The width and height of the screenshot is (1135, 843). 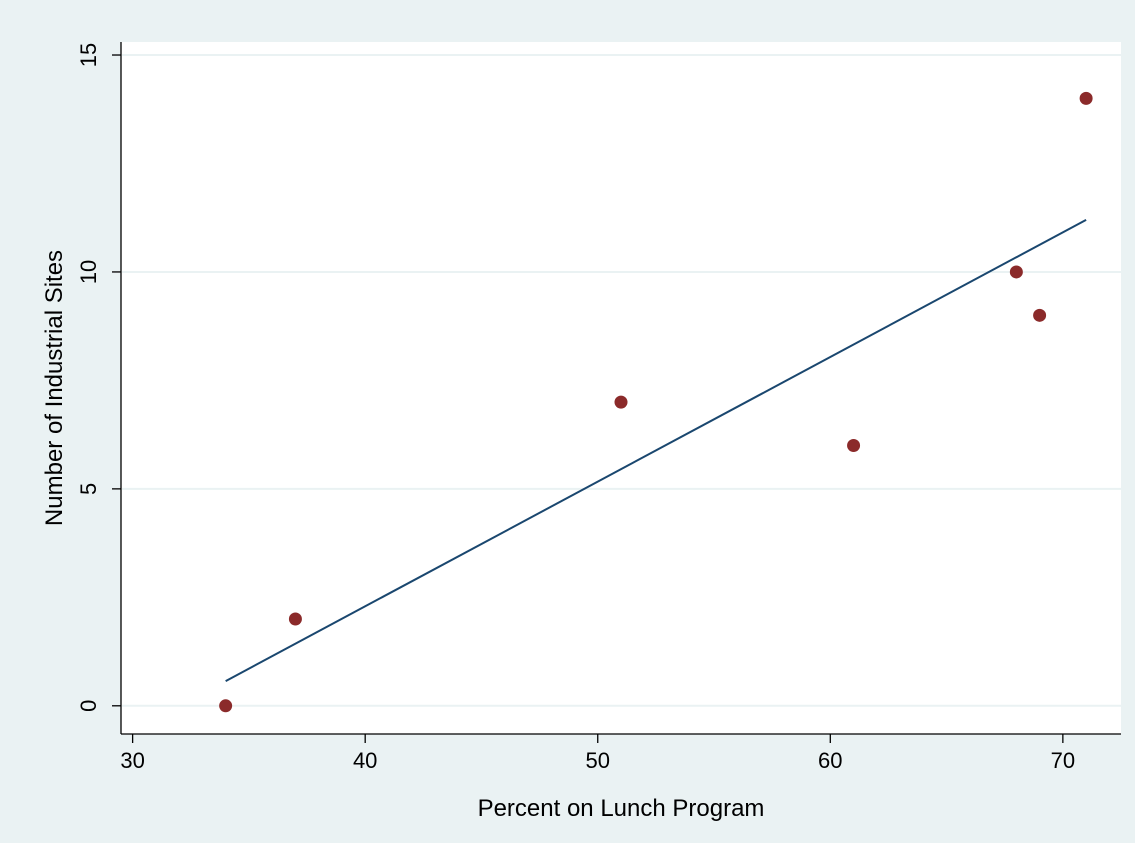 What do you see at coordinates (1063, 760) in the screenshot?
I see `x-tick-label: 70` at bounding box center [1063, 760].